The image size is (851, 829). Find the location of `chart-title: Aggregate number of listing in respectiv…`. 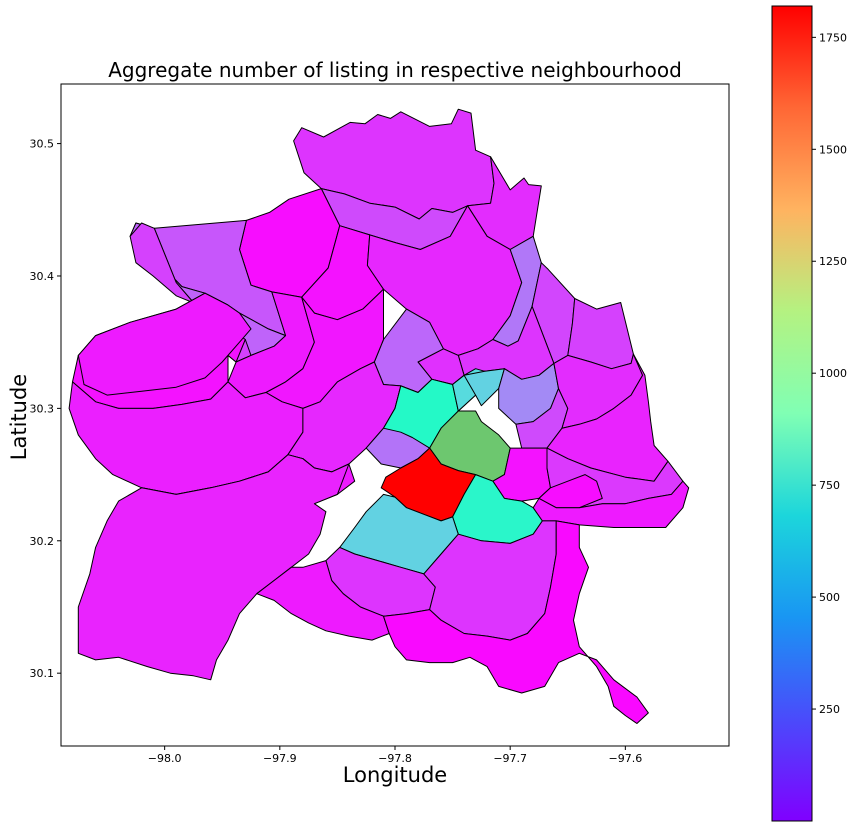

chart-title: Aggregate number of listing in respectiv… is located at coordinates (395, 70).